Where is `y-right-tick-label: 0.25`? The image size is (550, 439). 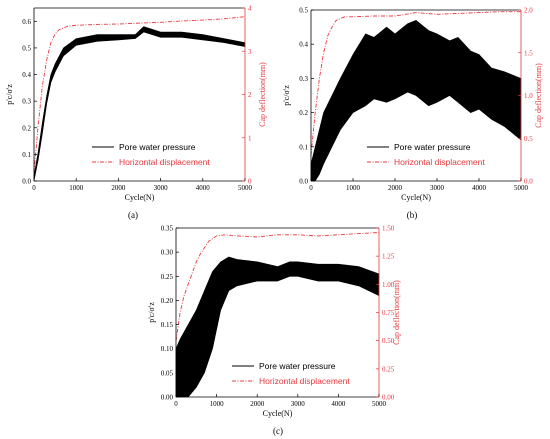
y-right-tick-label: 0.25 is located at coordinates (388, 369).